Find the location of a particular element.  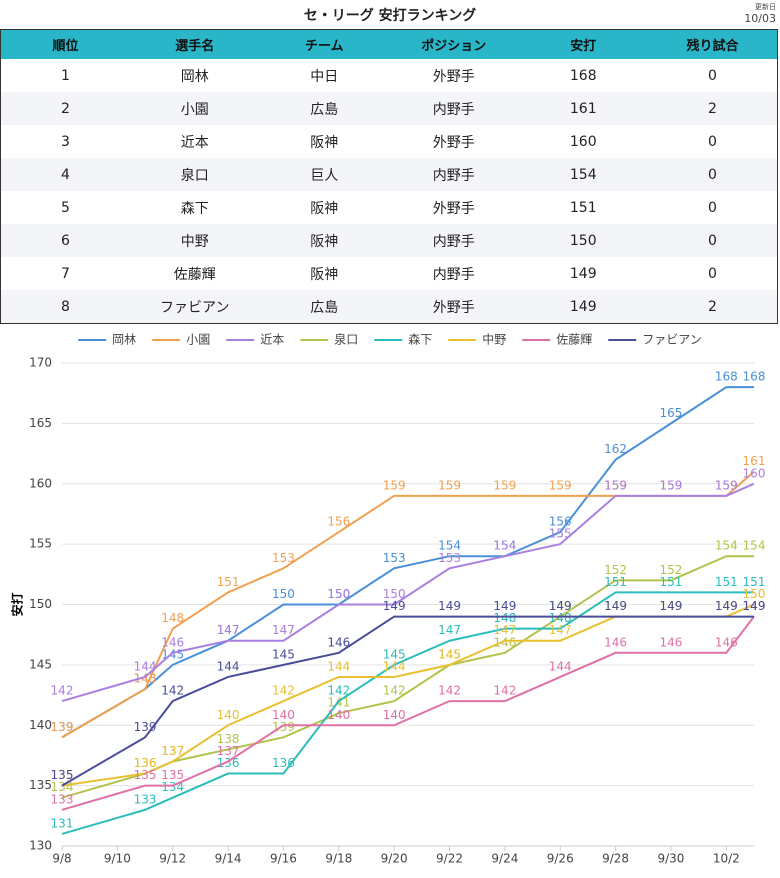

legend-label: 森下 is located at coordinates (420, 339).